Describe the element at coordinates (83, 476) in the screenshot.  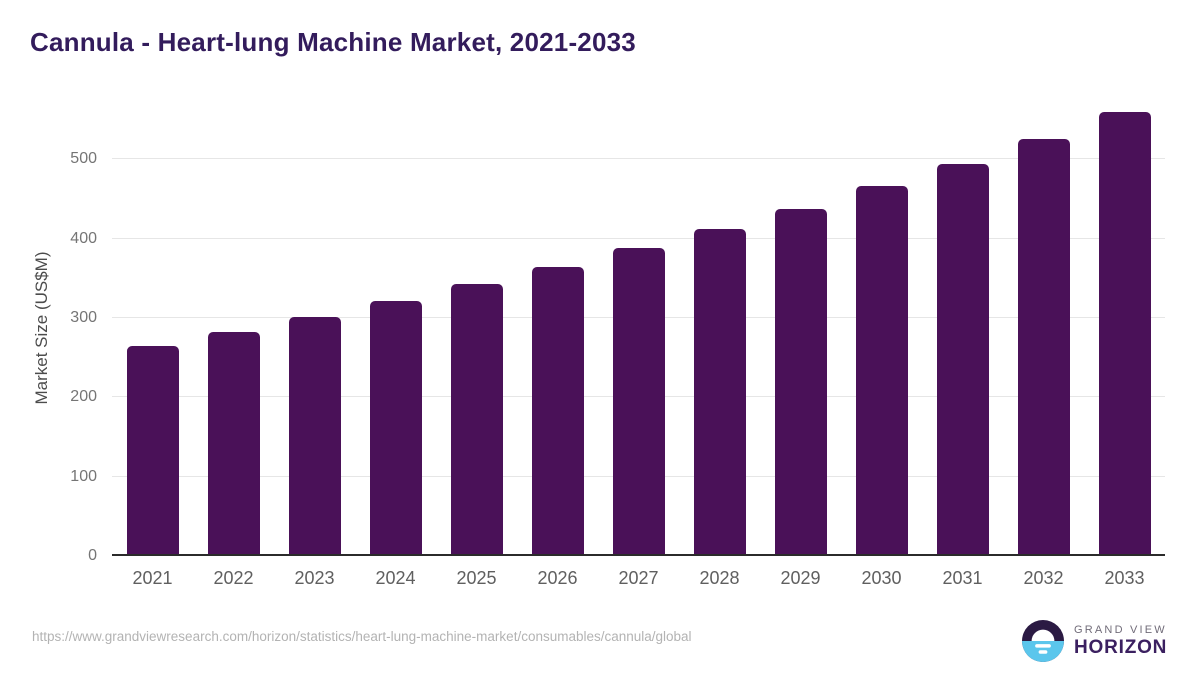
I see `y-tick-label: 100` at that location.